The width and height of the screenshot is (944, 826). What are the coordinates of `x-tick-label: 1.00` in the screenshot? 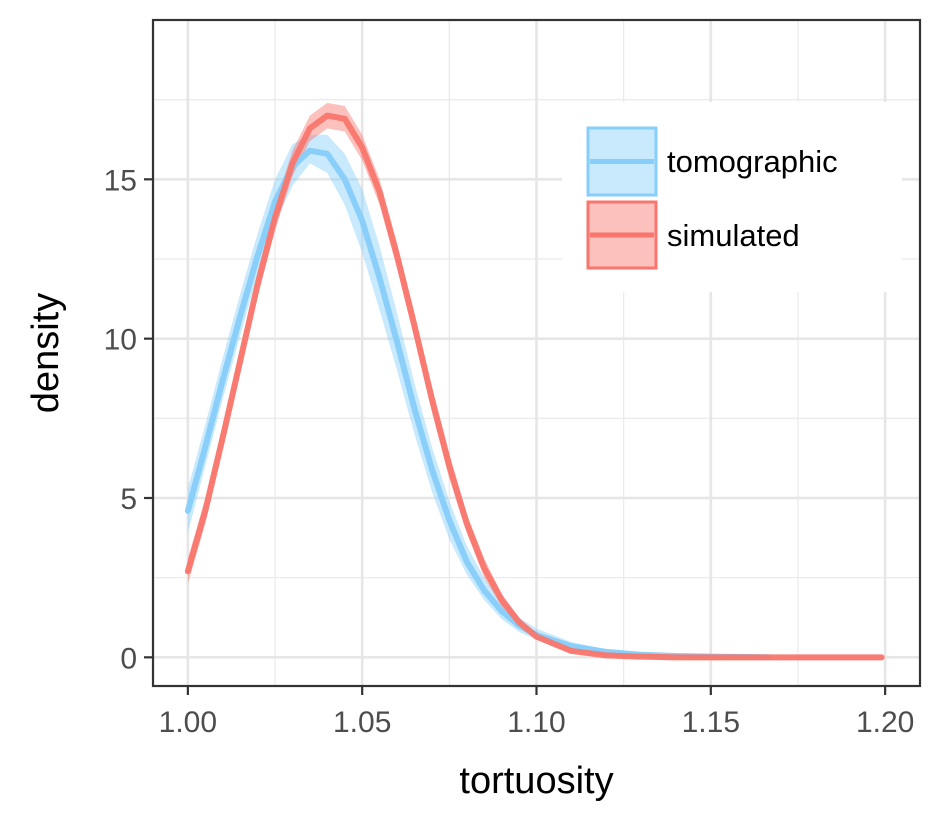 It's located at (188, 722).